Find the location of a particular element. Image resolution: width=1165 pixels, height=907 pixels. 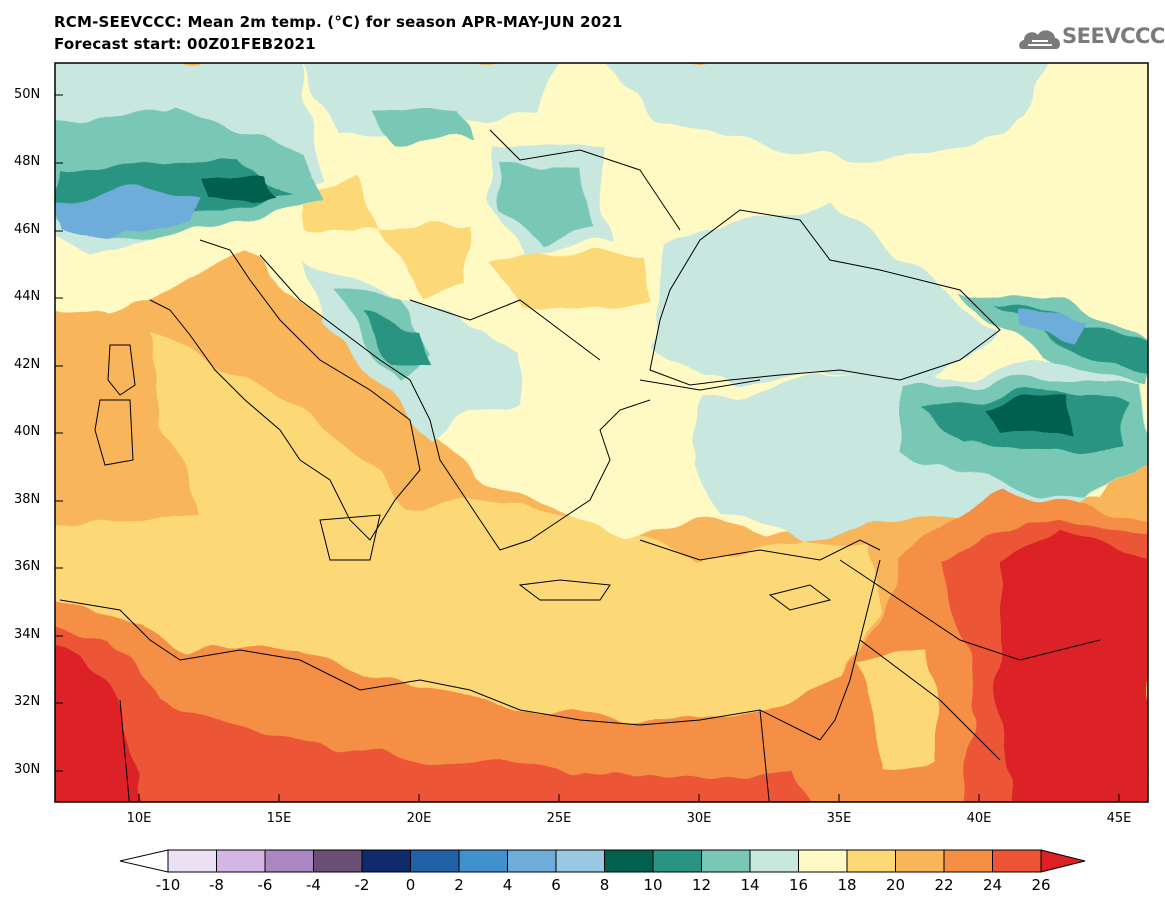

colorbar-under-triangle is located at coordinates (144, 861).